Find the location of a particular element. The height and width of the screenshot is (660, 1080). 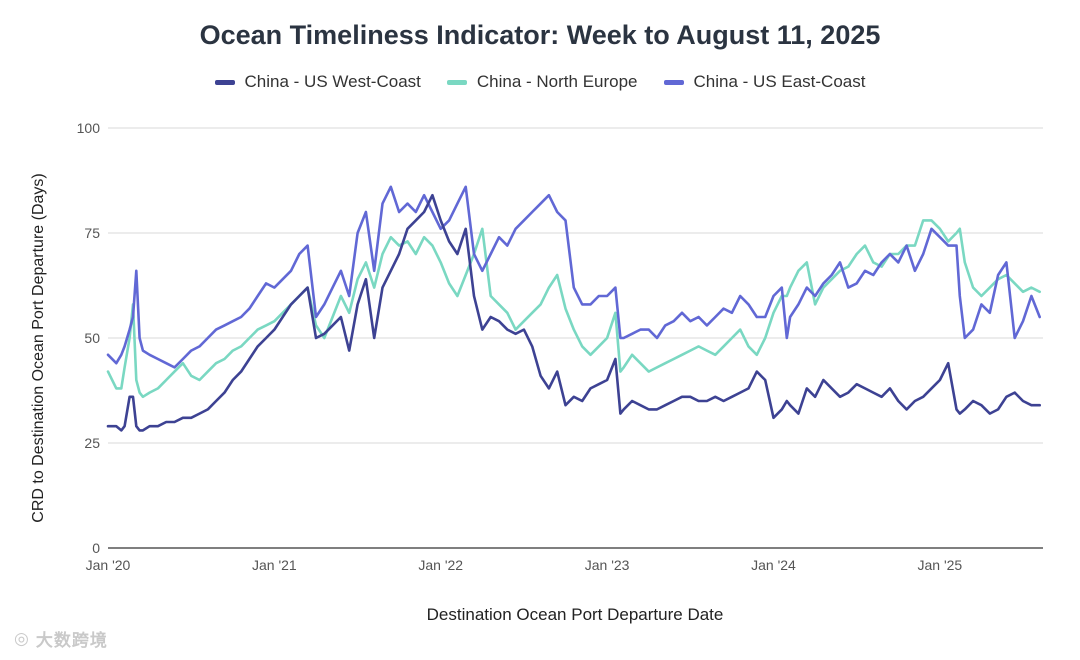

legend-item-north-europe: China - North Europe is located at coordinates (542, 82).